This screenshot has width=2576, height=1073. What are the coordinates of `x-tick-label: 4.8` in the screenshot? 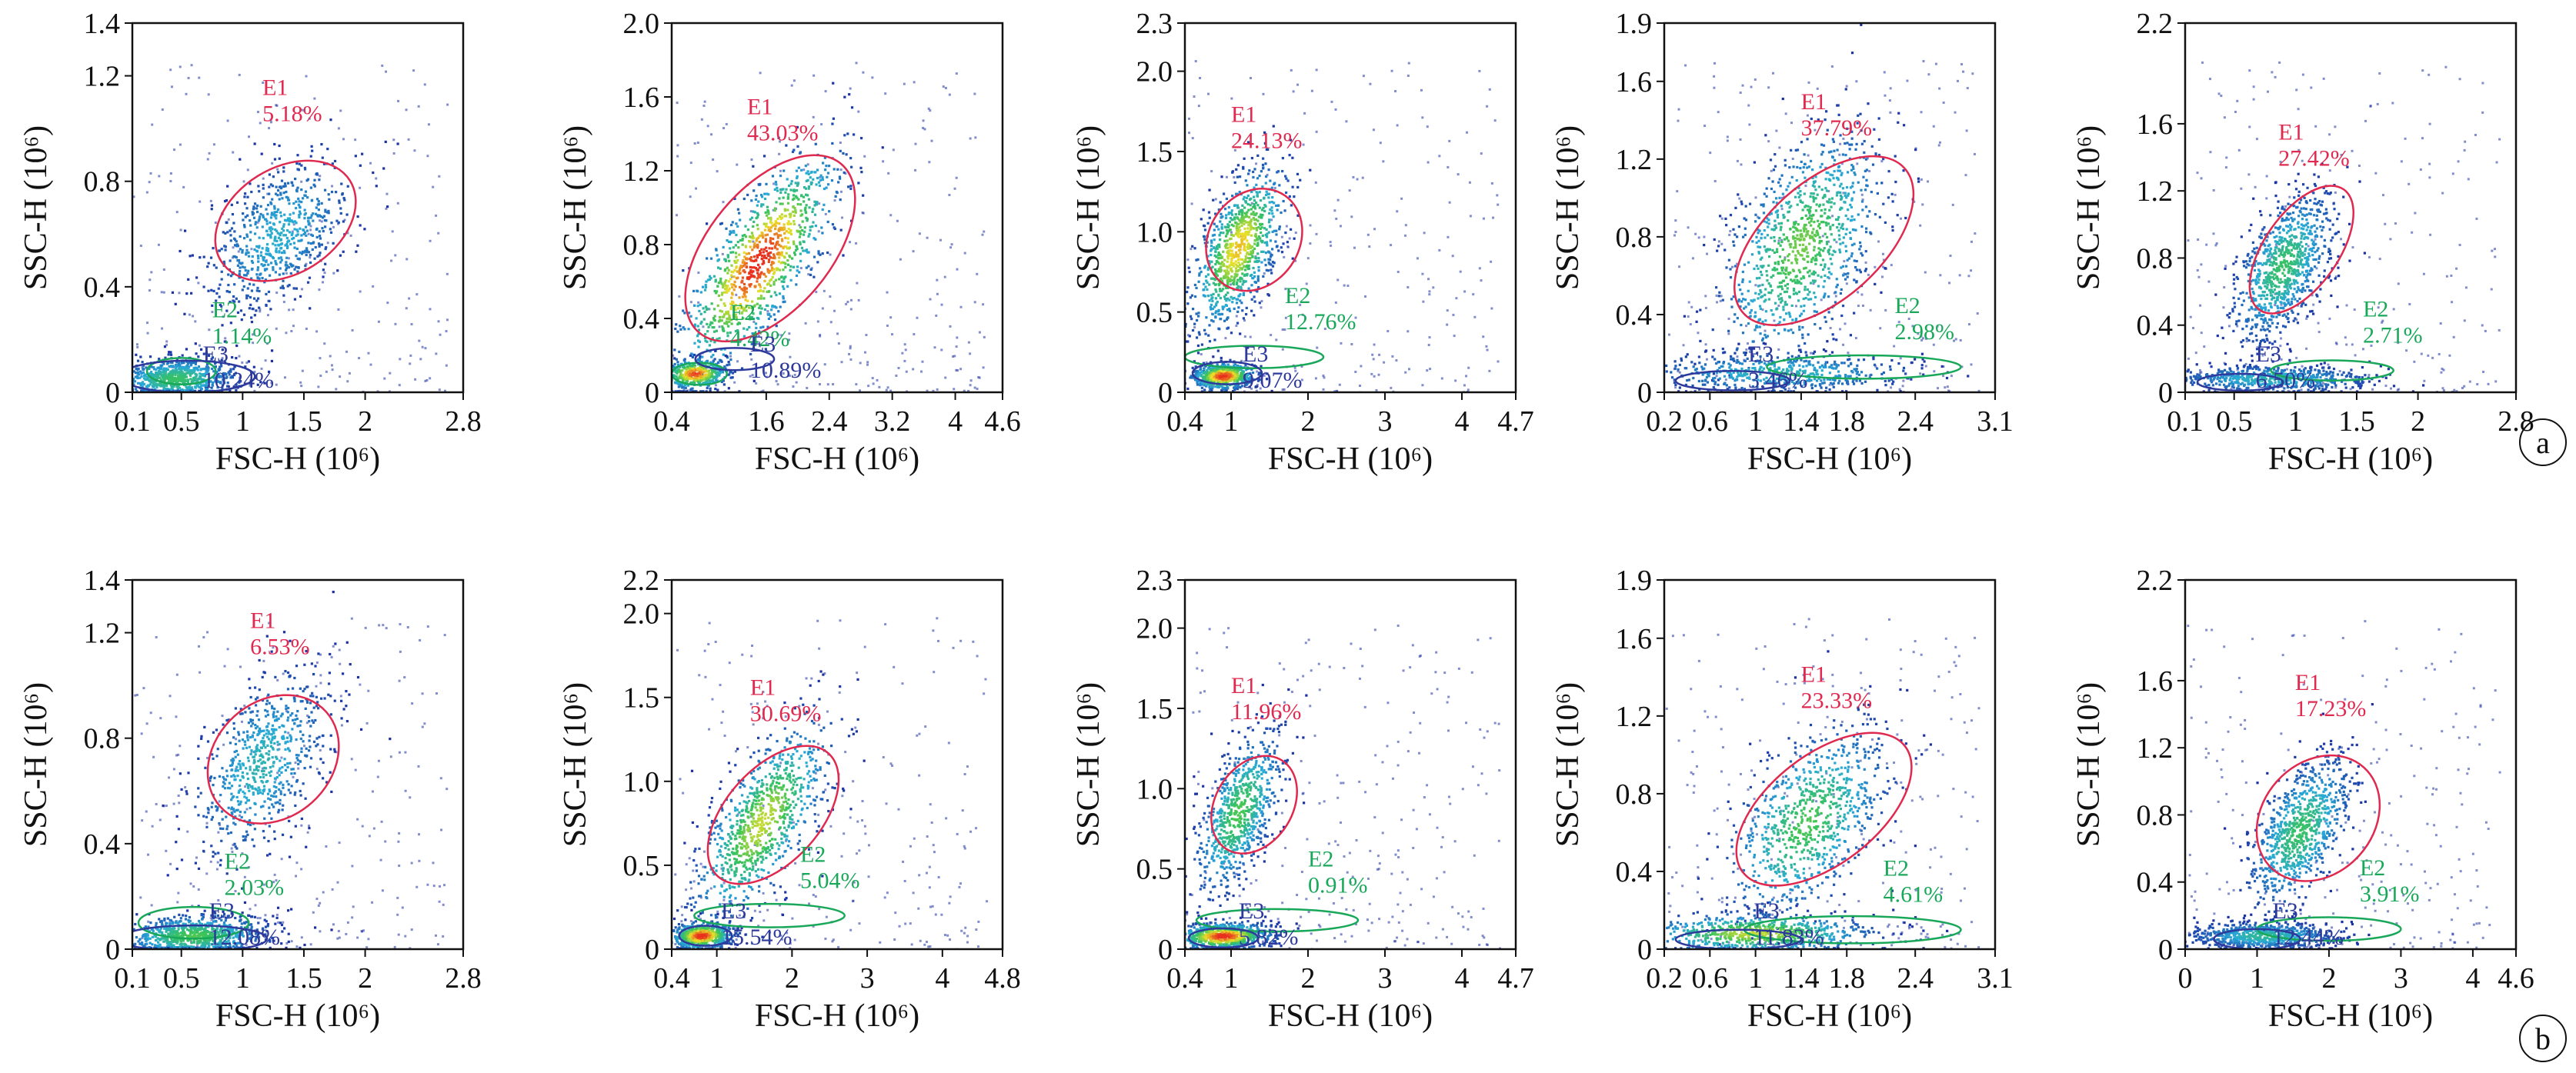 It's located at (1003, 978).